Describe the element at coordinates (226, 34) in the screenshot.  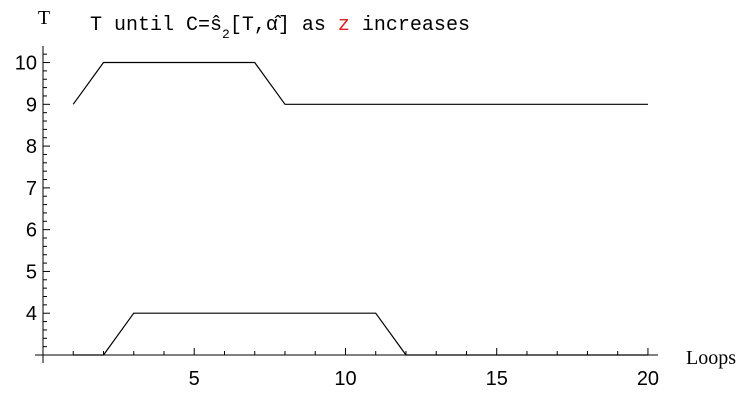
I see `title-subscript: 2` at that location.